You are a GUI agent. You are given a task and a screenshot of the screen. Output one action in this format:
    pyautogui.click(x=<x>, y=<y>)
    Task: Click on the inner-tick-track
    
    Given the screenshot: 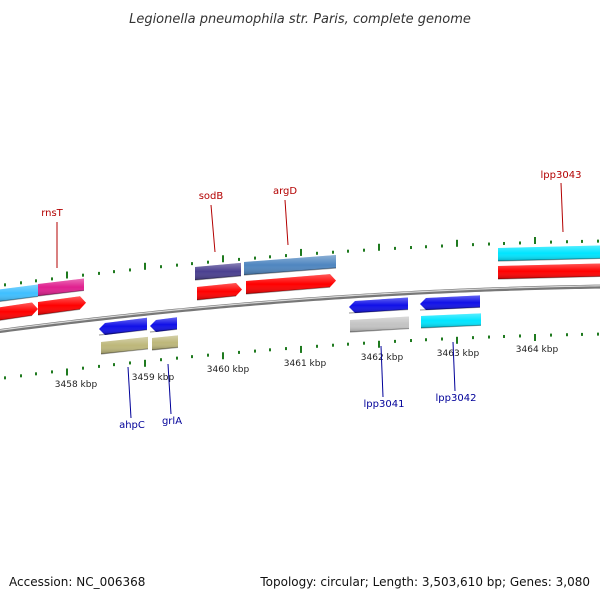 What is the action you would take?
    pyautogui.click(x=301, y=356)
    